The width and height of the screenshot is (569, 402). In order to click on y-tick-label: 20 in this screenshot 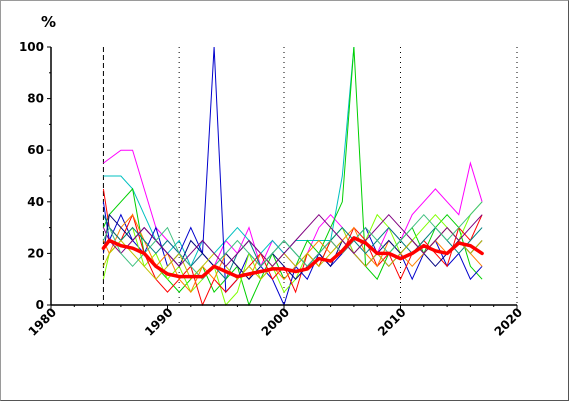, I will do `click(35, 253)`.